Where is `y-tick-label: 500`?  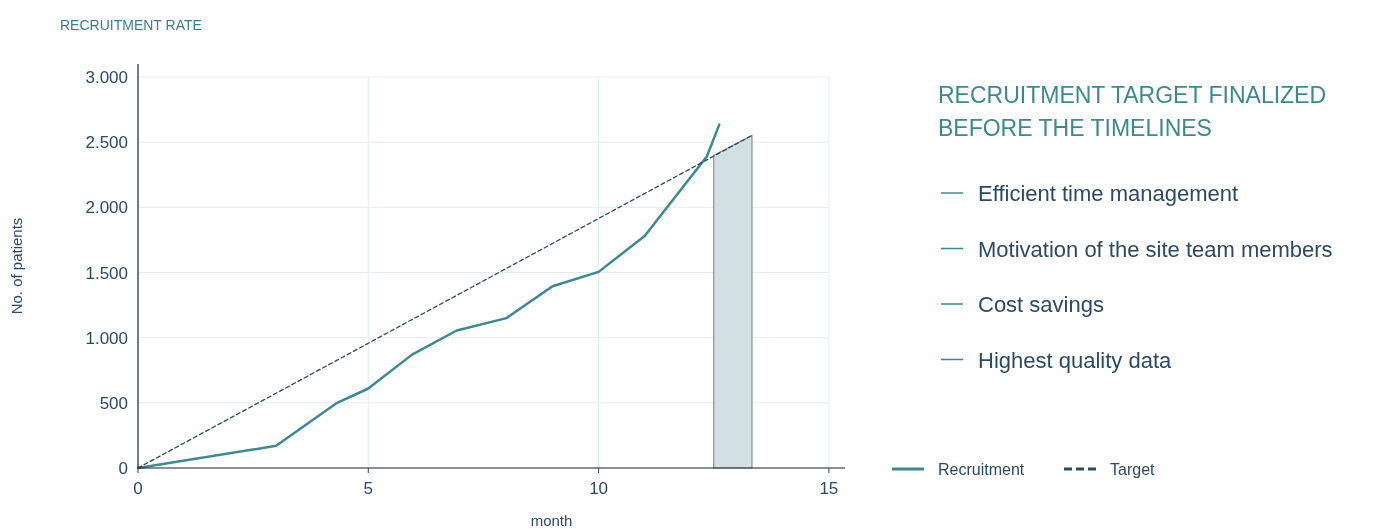
y-tick-label: 500 is located at coordinates (113, 403).